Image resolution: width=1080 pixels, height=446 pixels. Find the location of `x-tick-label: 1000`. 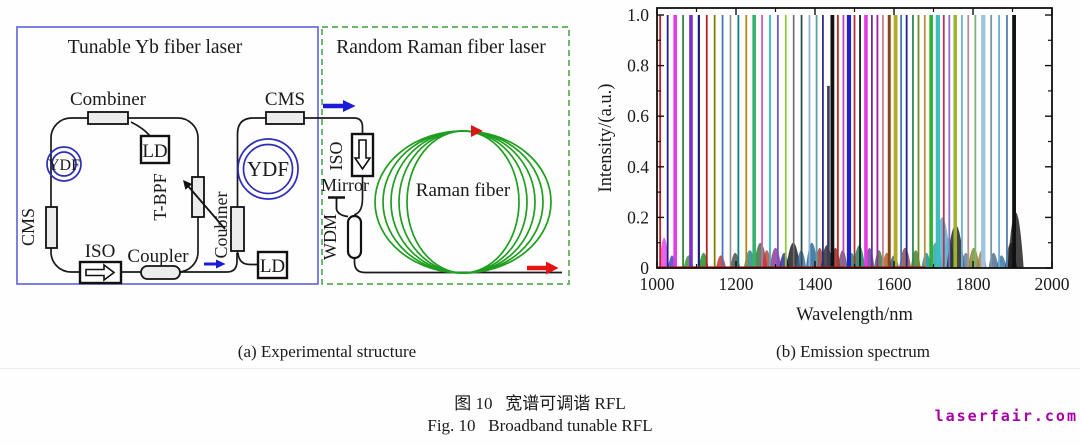

x-tick-label: 1000 is located at coordinates (657, 284).